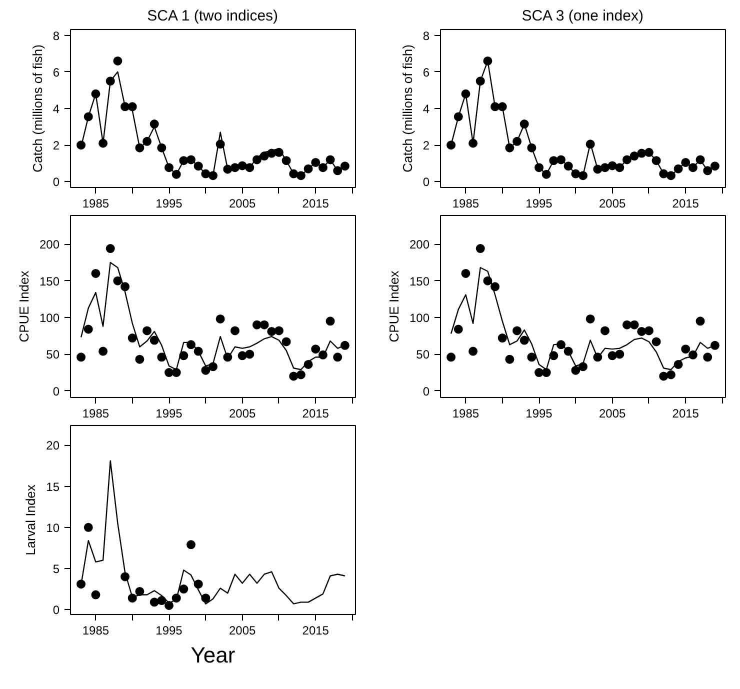 The image size is (740, 689). I want to click on y-tick-label: 20, so click(53, 445).